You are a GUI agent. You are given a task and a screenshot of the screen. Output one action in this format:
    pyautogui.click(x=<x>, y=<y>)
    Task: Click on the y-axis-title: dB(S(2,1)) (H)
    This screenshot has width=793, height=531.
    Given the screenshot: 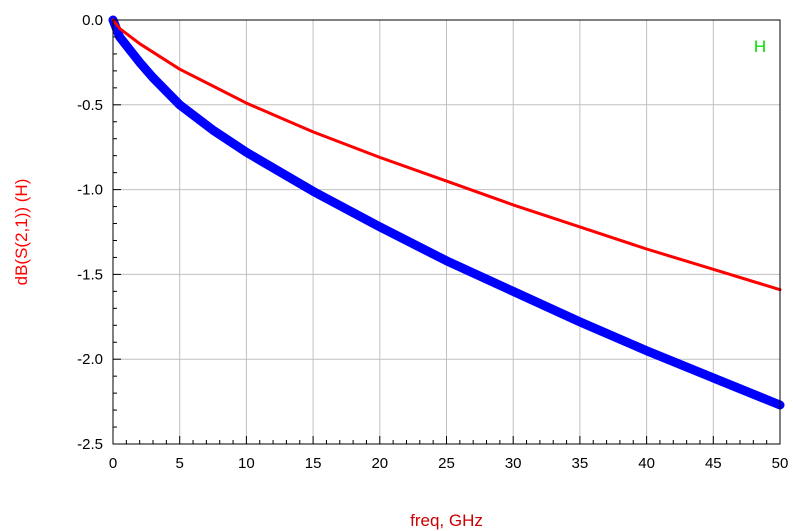 What is the action you would take?
    pyautogui.click(x=21, y=232)
    